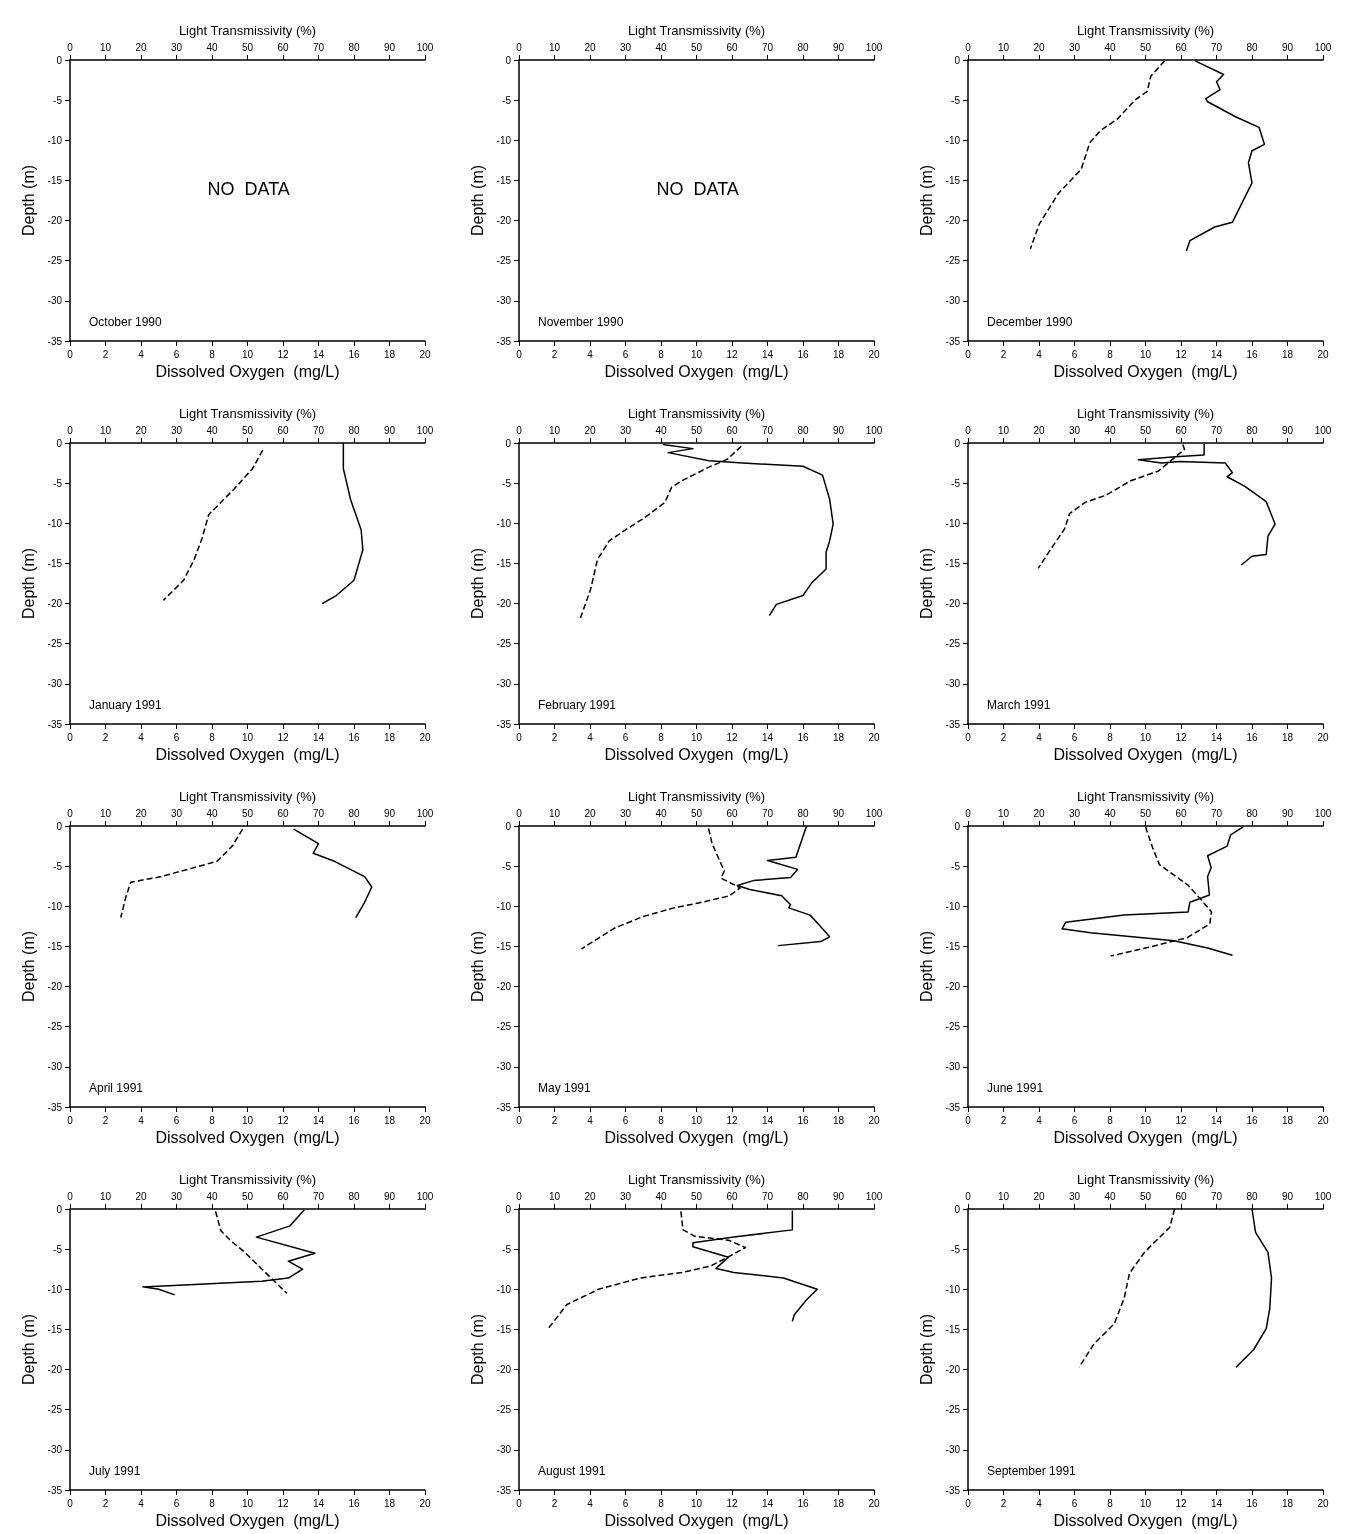 Image resolution: width=1355 pixels, height=1534 pixels. I want to click on x2-tick-label: 10, so click(1003, 1196).